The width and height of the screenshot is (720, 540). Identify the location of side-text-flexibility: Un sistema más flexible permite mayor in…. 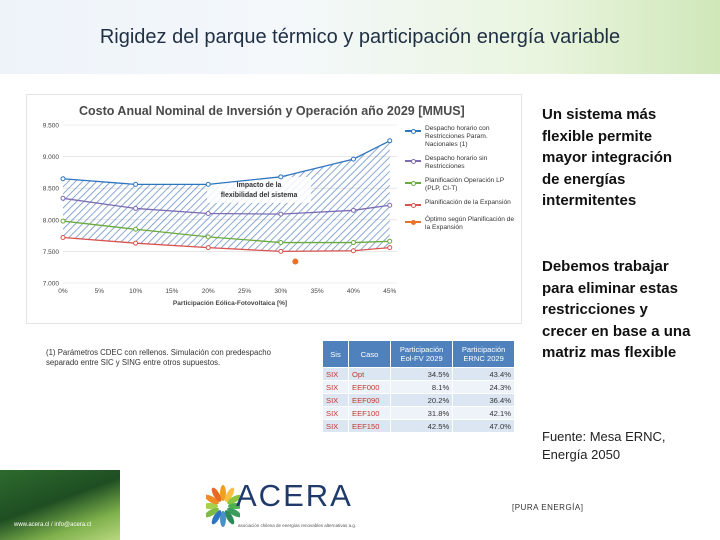
(607, 157).